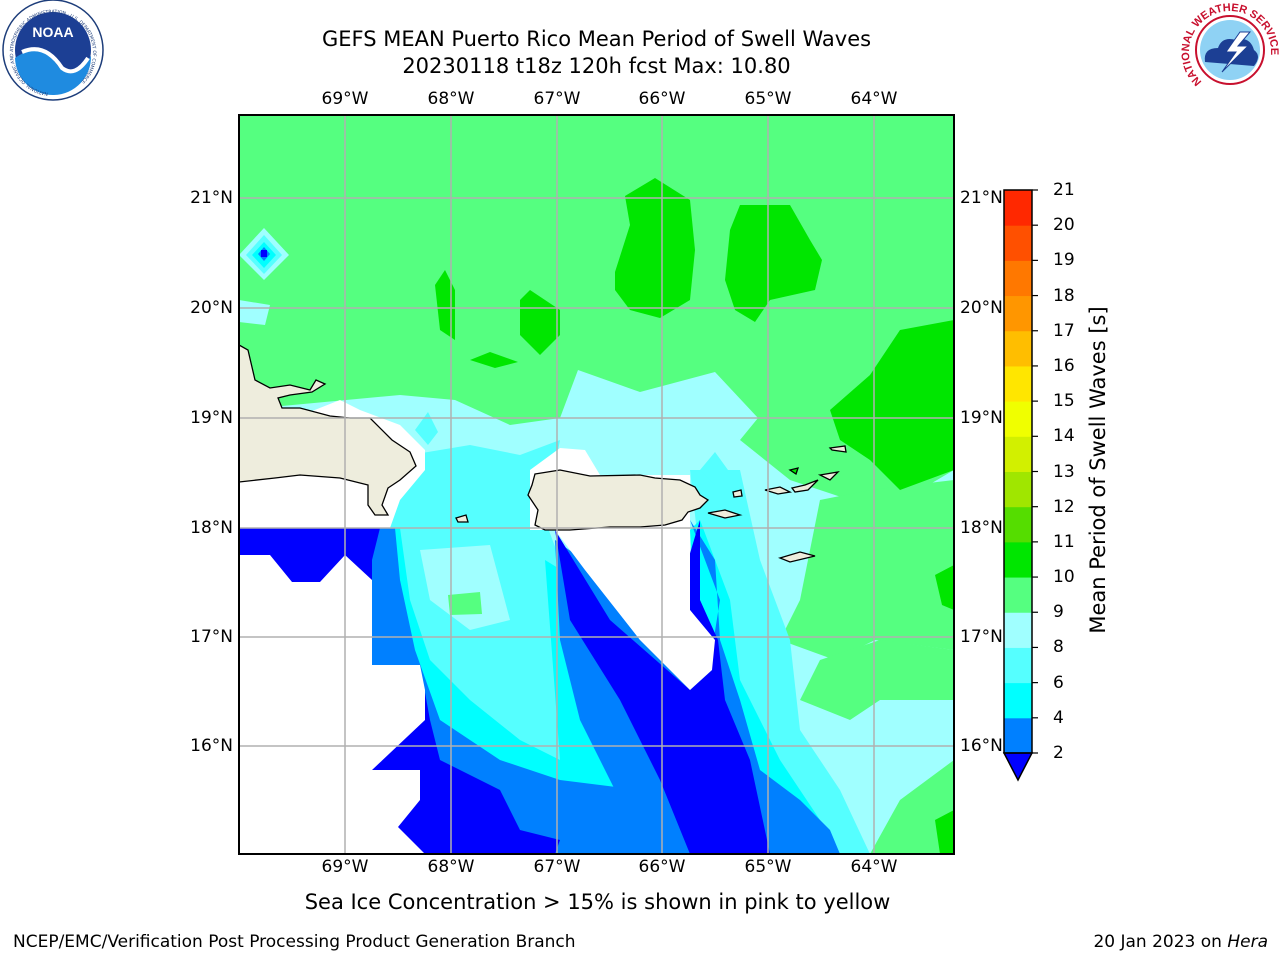 This screenshot has height=960, width=1280. I want to click on lat-tick-left: 18°N, so click(211, 528).